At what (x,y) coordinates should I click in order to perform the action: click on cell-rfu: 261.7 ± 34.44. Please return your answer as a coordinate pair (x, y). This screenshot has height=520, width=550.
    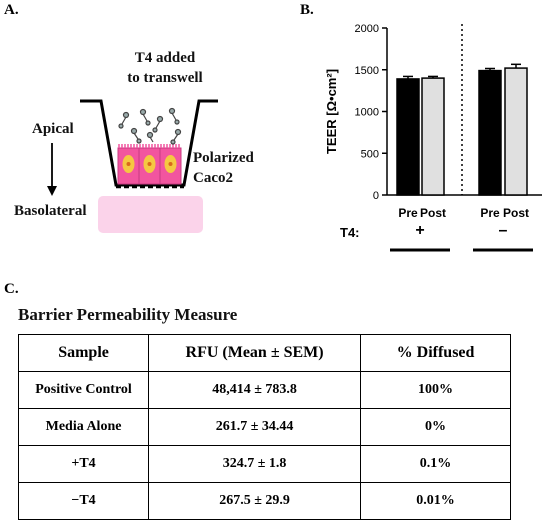
    Looking at the image, I should click on (255, 427).